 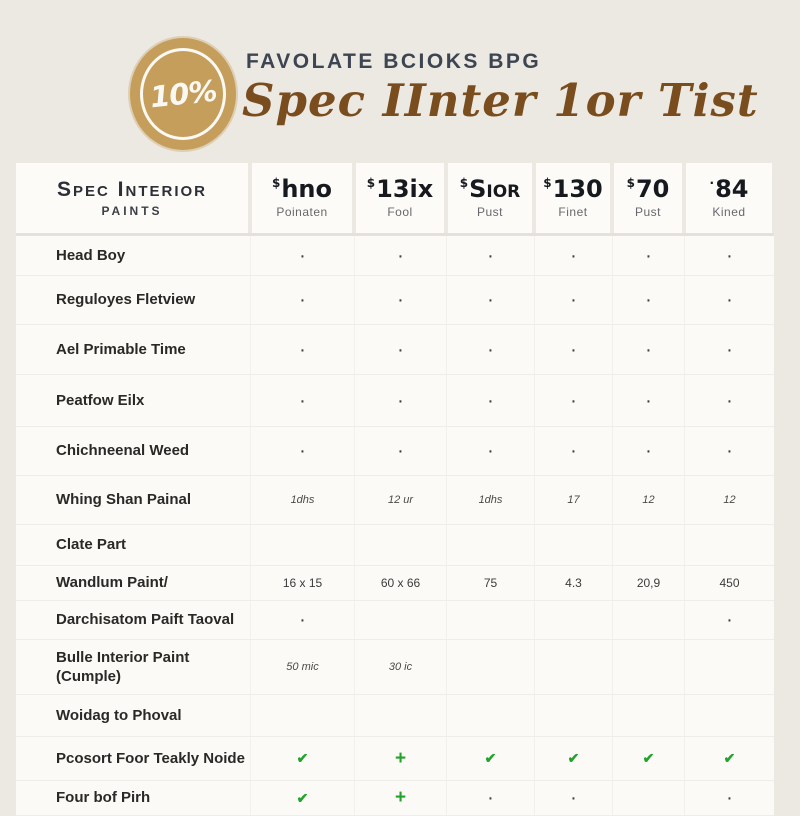 I want to click on price-main: hno, so click(x=307, y=189).